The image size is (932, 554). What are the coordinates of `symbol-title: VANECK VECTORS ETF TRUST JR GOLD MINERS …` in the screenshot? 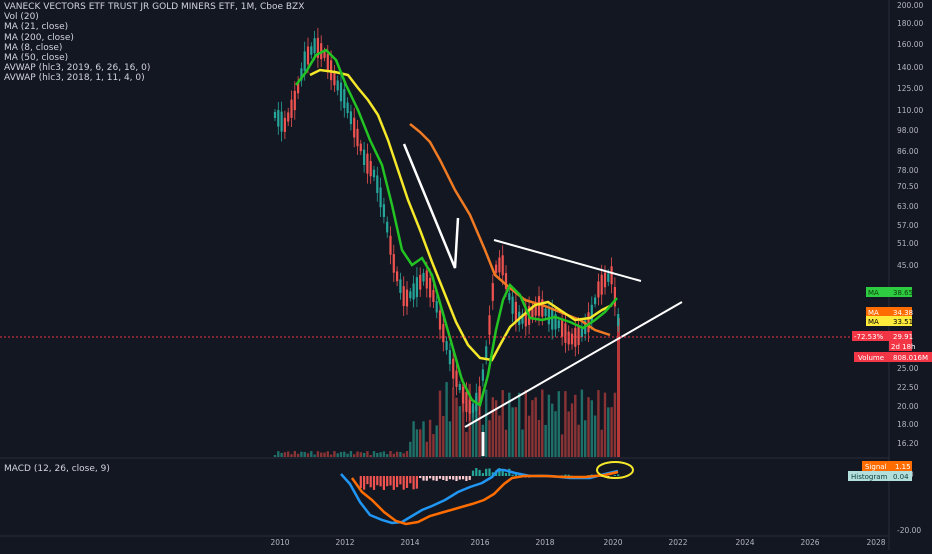 It's located at (154, 7).